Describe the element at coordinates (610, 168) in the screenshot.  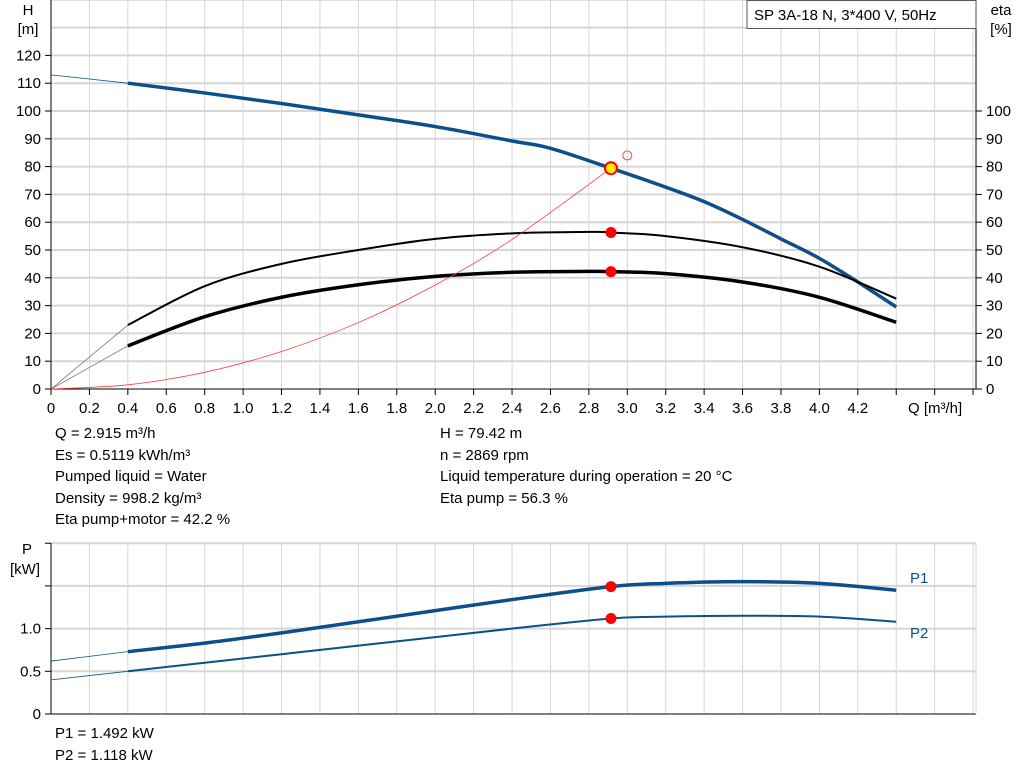
I see `duty-point-head` at that location.